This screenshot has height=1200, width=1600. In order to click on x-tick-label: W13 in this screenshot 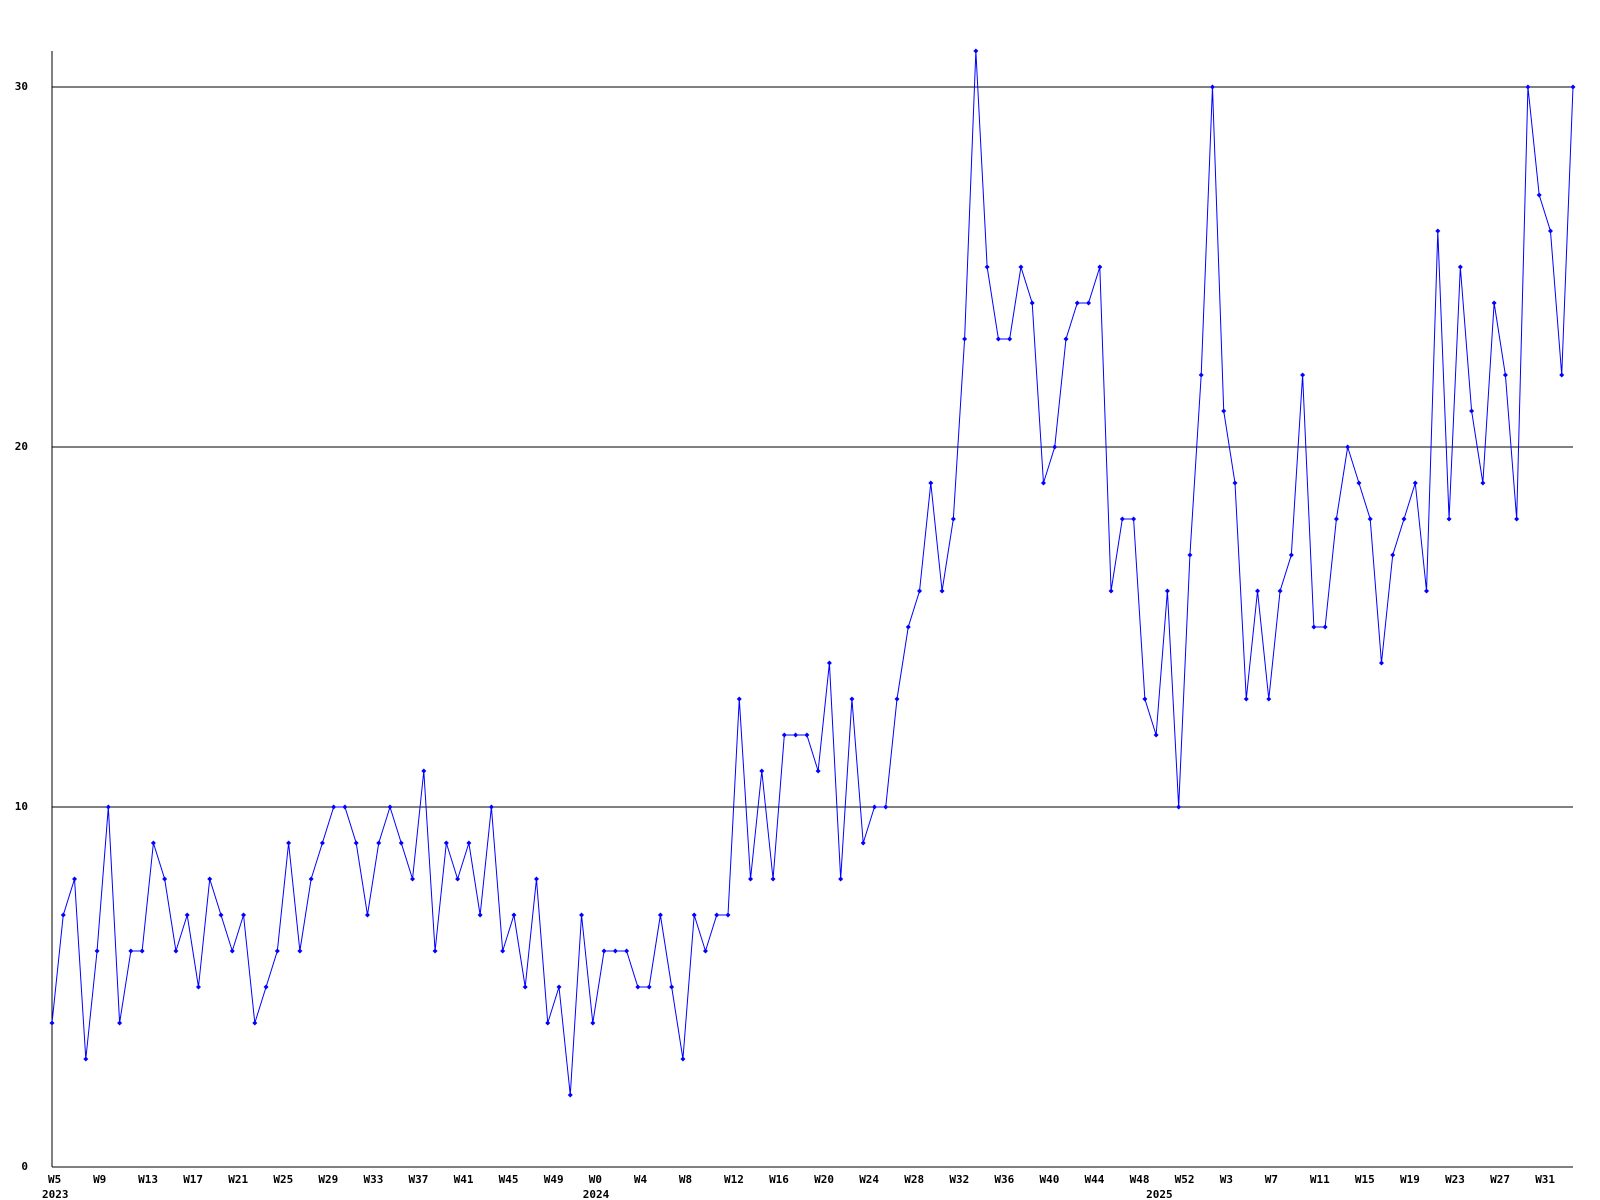, I will do `click(148, 1179)`.